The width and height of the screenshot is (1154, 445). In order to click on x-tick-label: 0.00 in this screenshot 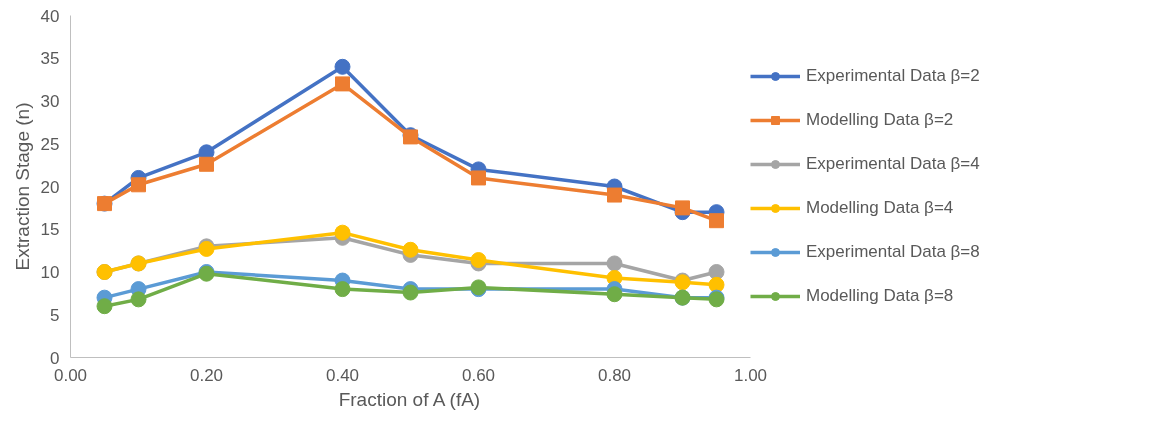, I will do `click(70, 375)`.